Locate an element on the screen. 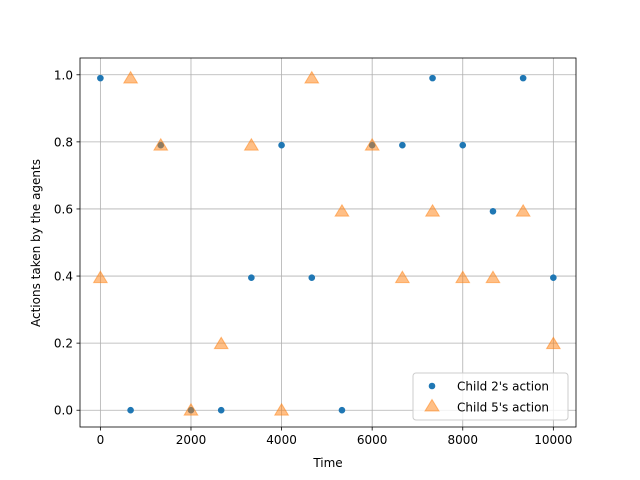 This screenshot has width=640, height=480. legend: Child 2's action Child 5's action is located at coordinates (490, 396).